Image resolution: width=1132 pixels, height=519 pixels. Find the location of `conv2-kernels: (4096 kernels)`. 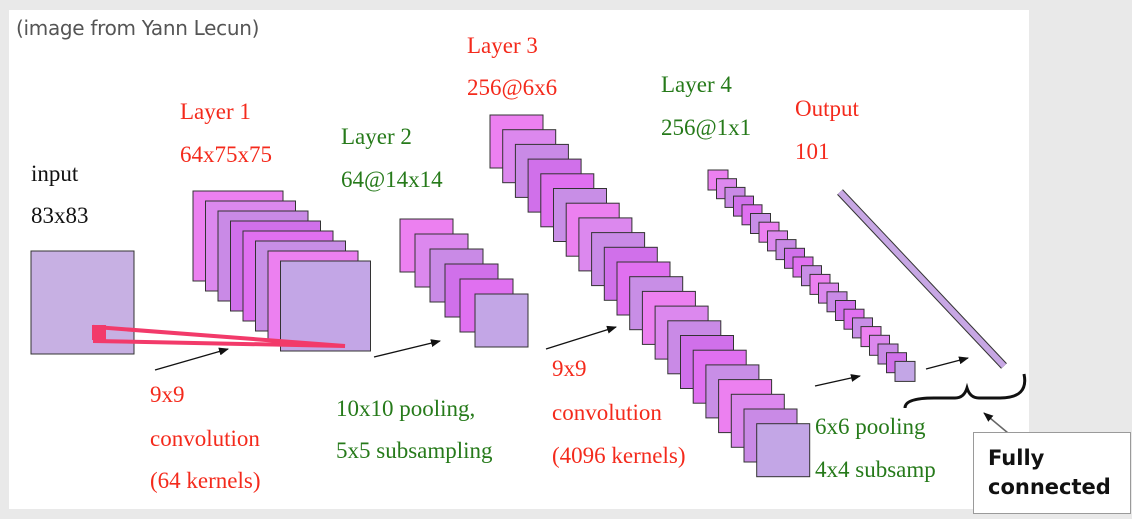

conv2-kernels: (4096 kernels) is located at coordinates (619, 456).